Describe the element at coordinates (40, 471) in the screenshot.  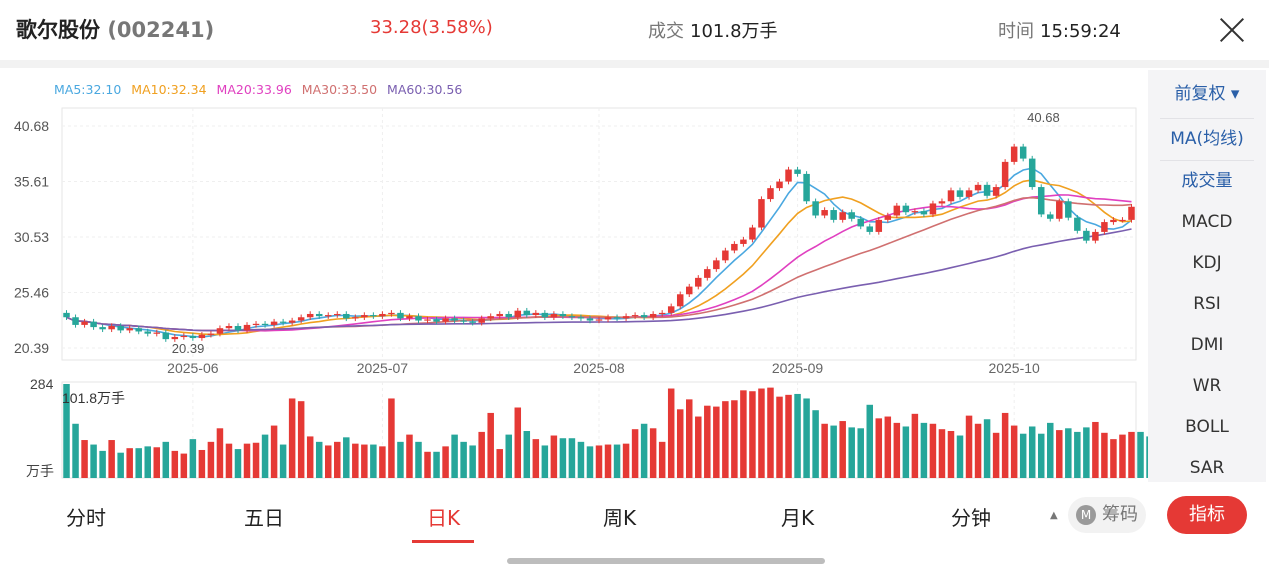
I see `volume-axis-unit: 万手` at that location.